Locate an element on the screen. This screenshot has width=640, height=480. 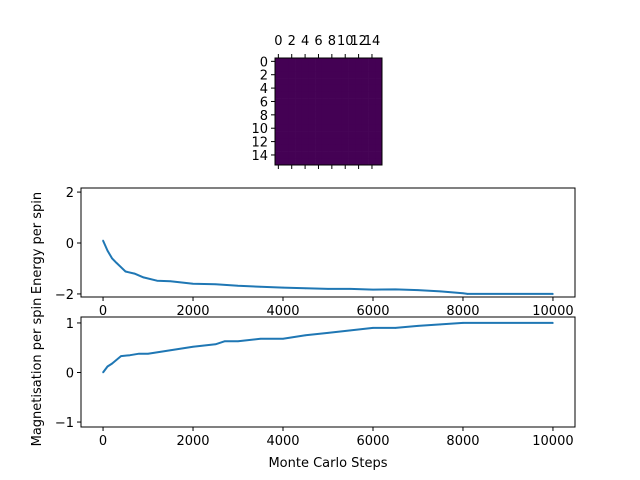
heatmap-frame is located at coordinates (328, 111).